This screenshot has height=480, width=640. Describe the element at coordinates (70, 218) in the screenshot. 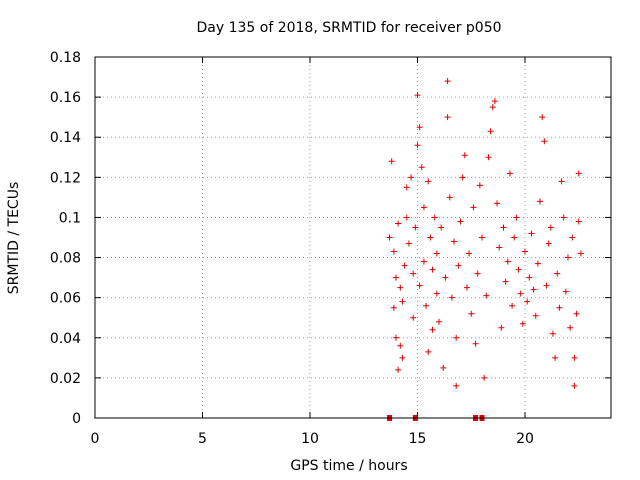

I see `y-tick-label: 0.1` at that location.